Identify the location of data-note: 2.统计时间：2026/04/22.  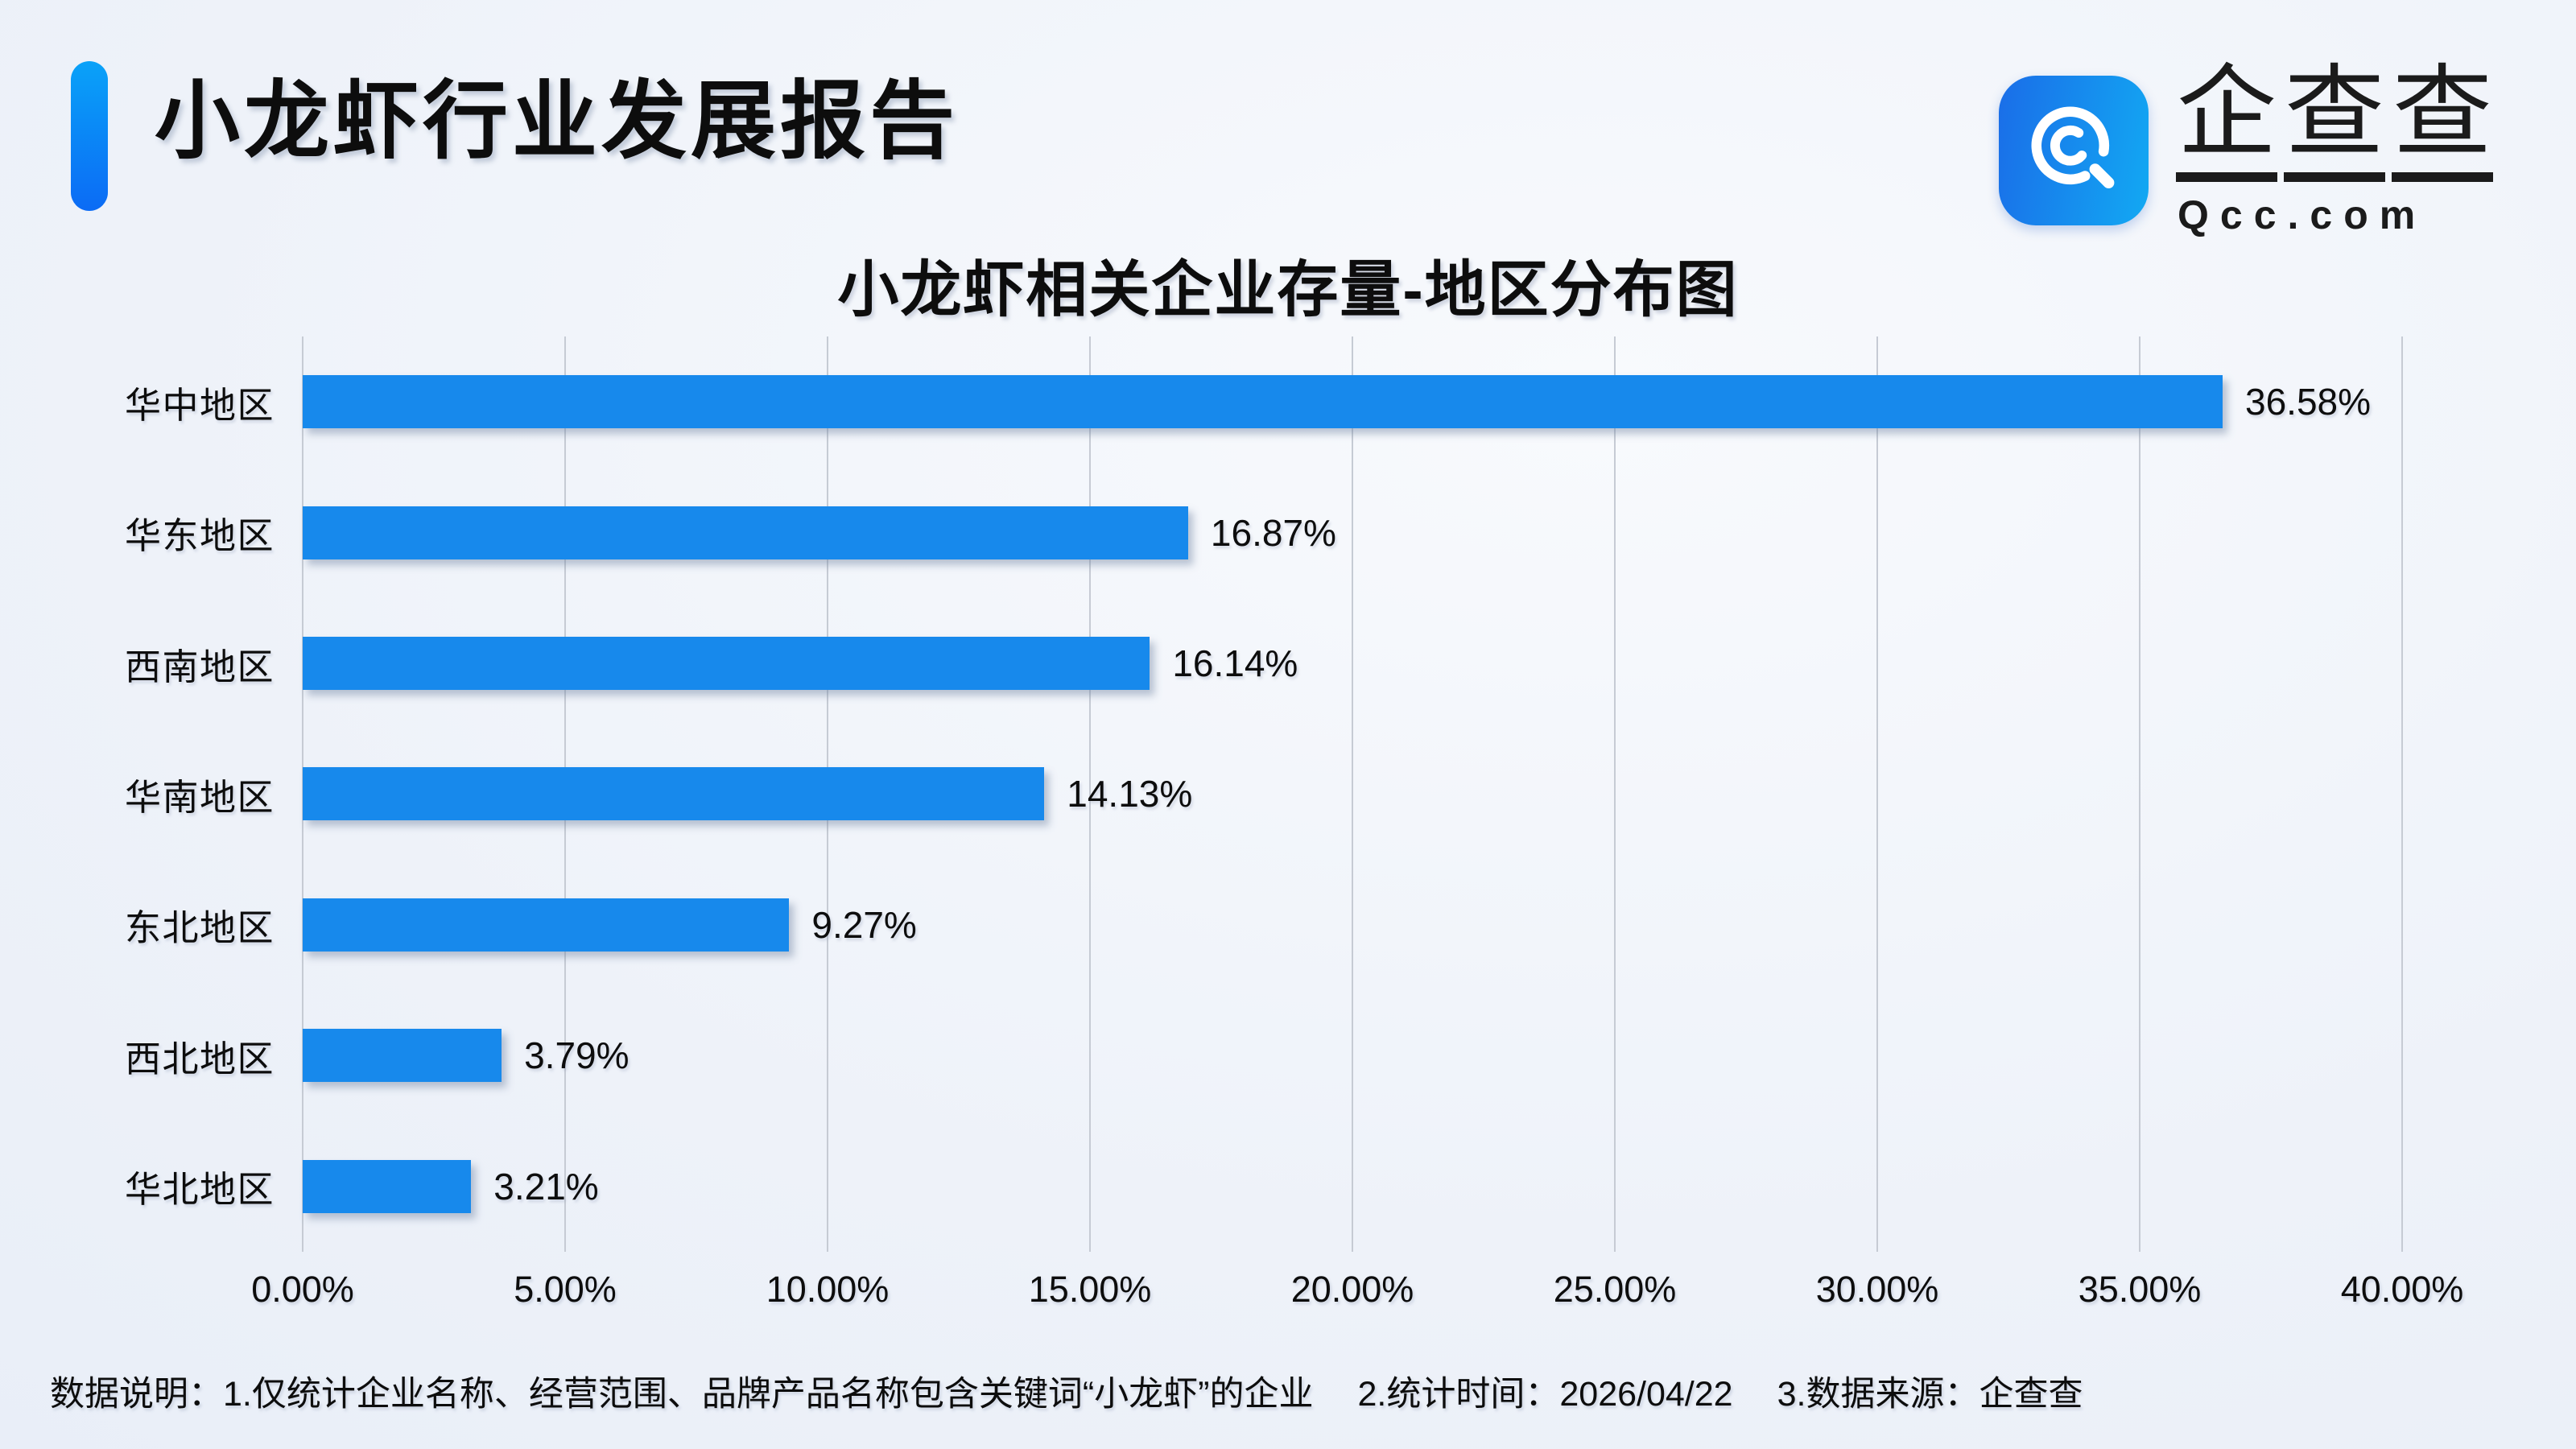
(1545, 1394).